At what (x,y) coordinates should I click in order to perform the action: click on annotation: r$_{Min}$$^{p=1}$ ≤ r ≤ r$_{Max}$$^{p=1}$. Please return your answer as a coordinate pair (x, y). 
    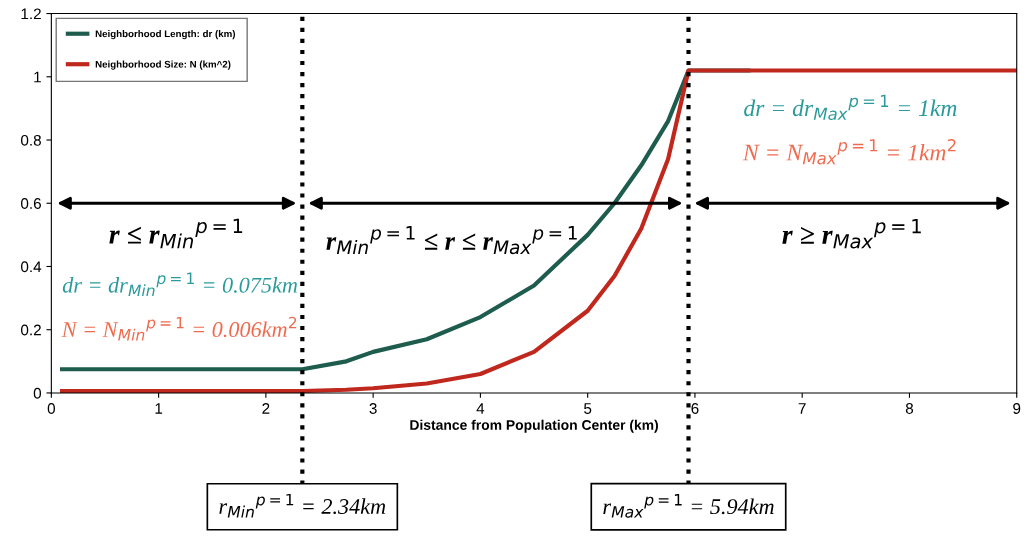
    Looking at the image, I should click on (451, 240).